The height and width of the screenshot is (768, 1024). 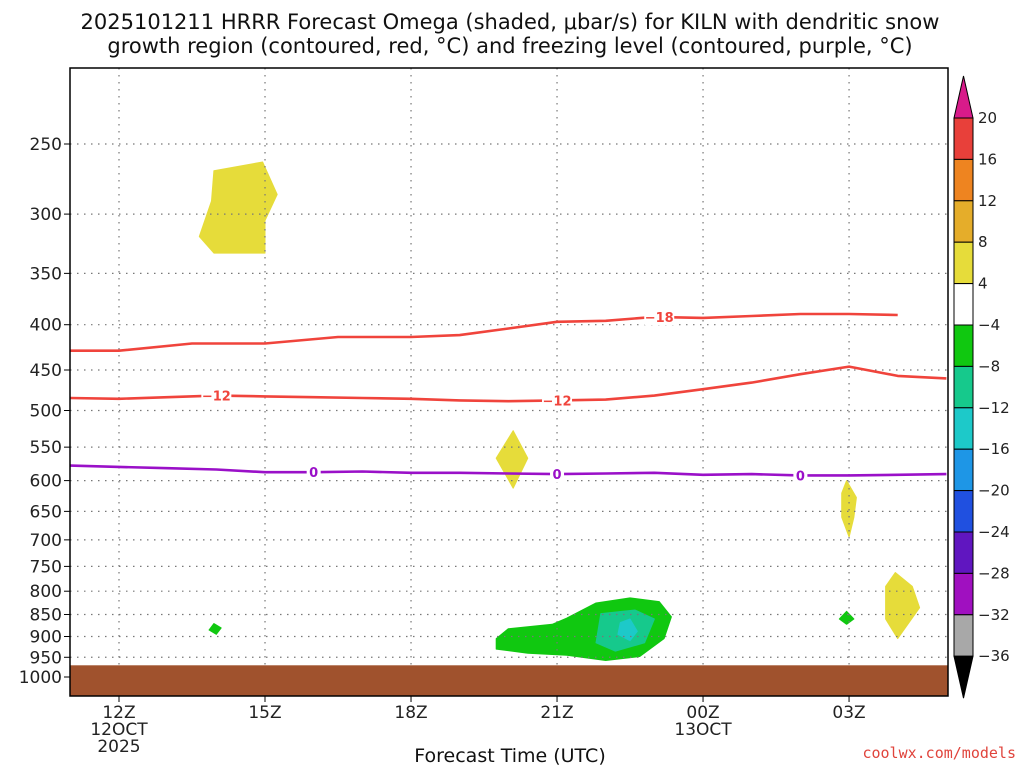 I want to click on y-tick-label-650: 650, so click(x=46, y=512).